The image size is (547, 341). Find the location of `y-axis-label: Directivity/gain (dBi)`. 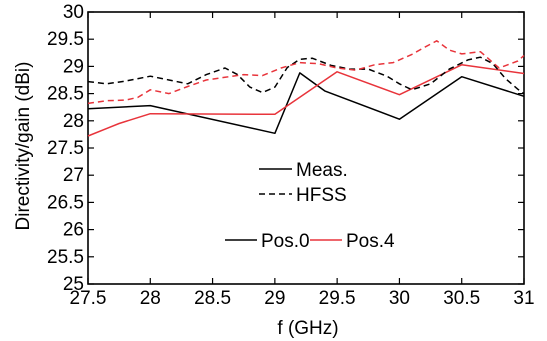

y-axis-label: Directivity/gain (dBi) is located at coordinates (23, 146).